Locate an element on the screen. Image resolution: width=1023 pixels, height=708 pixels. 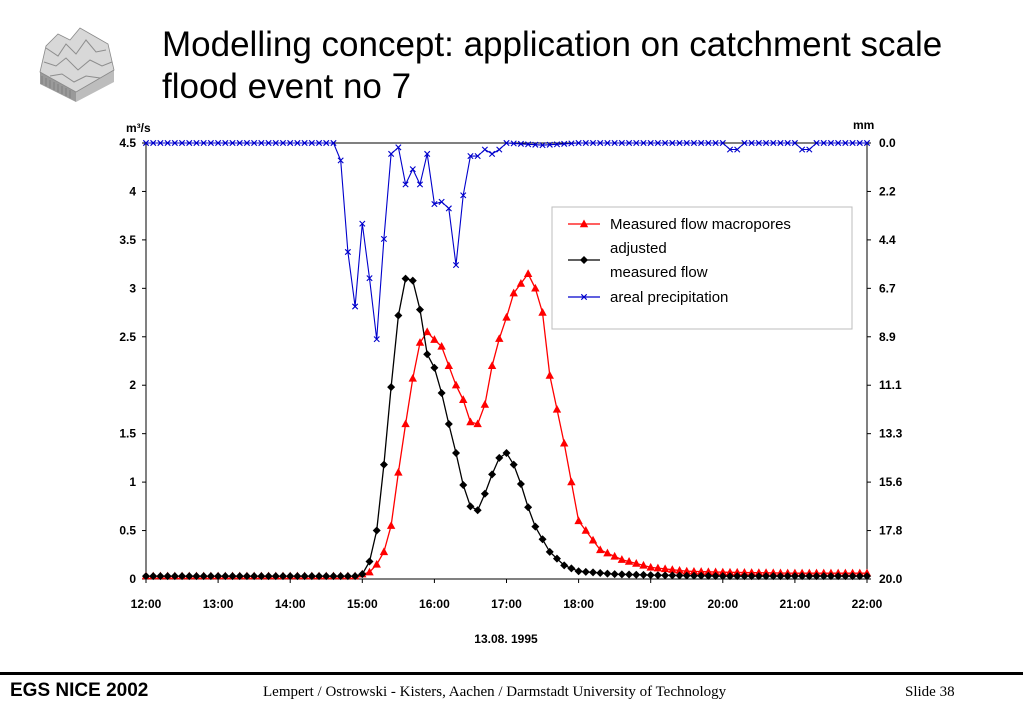
right-axis-tick-label: 15.6 is located at coordinates (891, 482).